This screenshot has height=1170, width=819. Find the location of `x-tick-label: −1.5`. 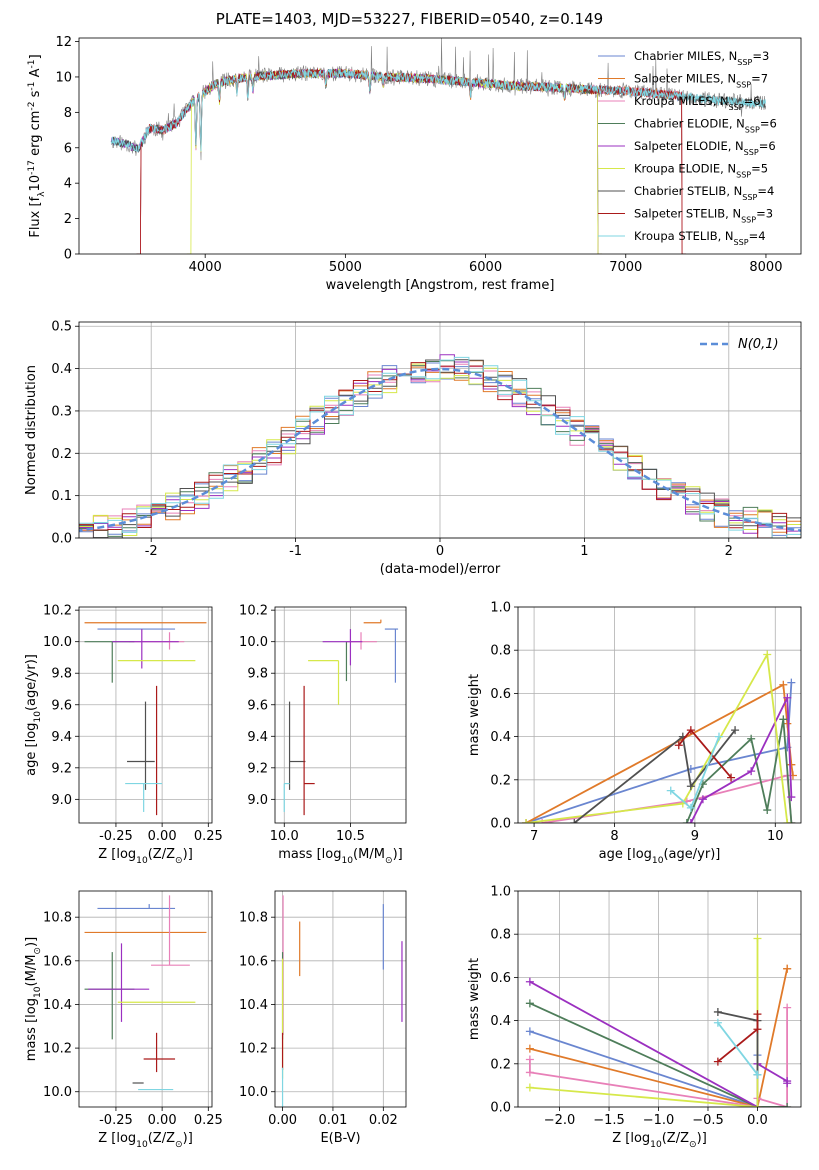

x-tick-label: −1.5 is located at coordinates (609, 1120).